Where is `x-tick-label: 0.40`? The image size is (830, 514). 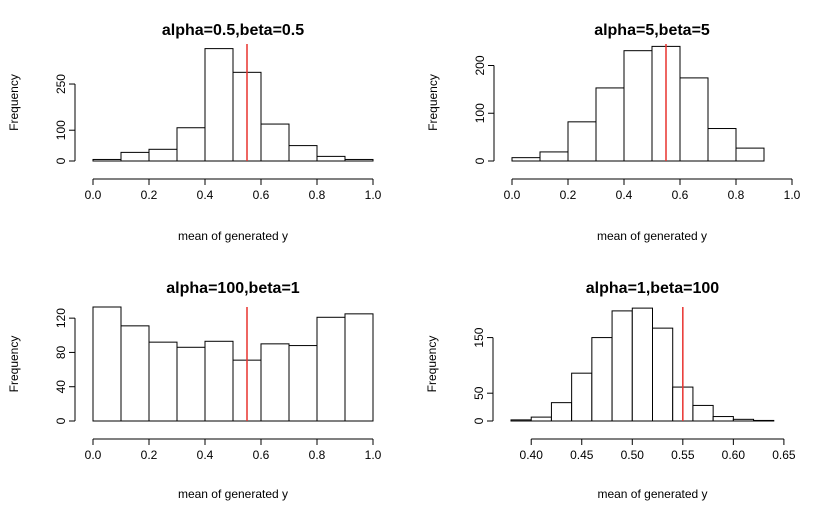 x-tick-label: 0.40 is located at coordinates (532, 455).